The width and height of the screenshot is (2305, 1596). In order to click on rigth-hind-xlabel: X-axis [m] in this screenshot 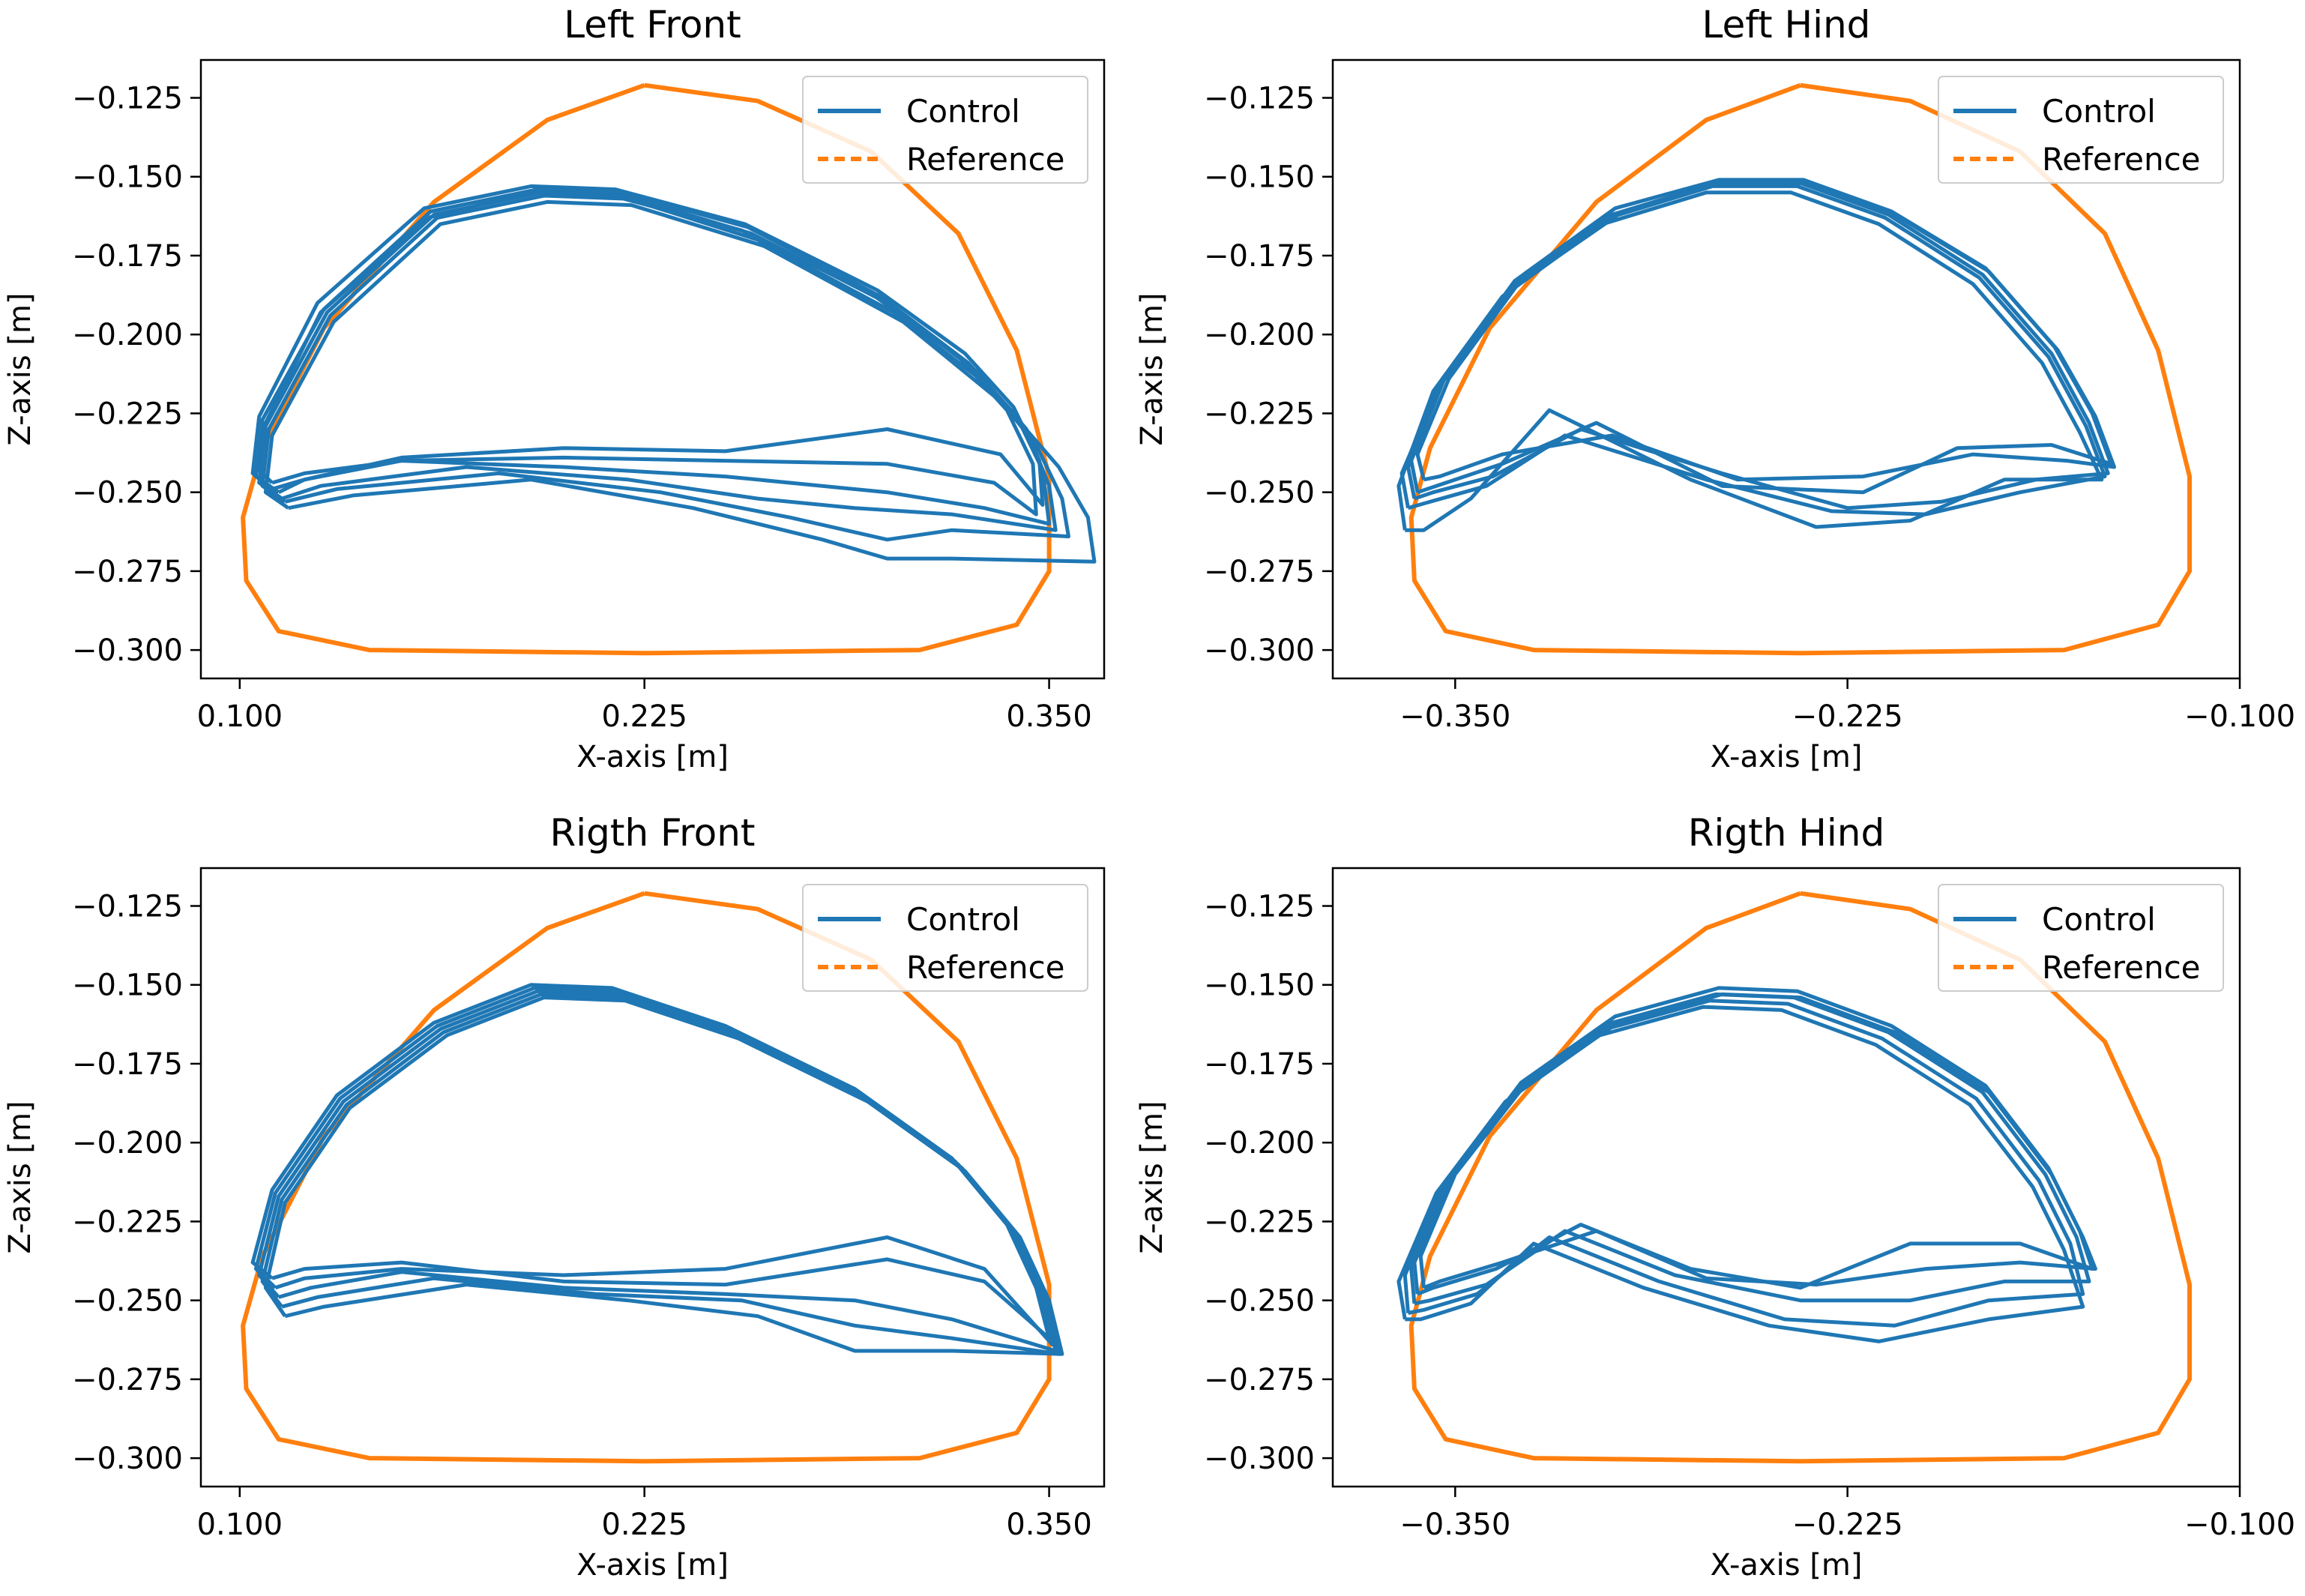, I will do `click(1787, 1565)`.